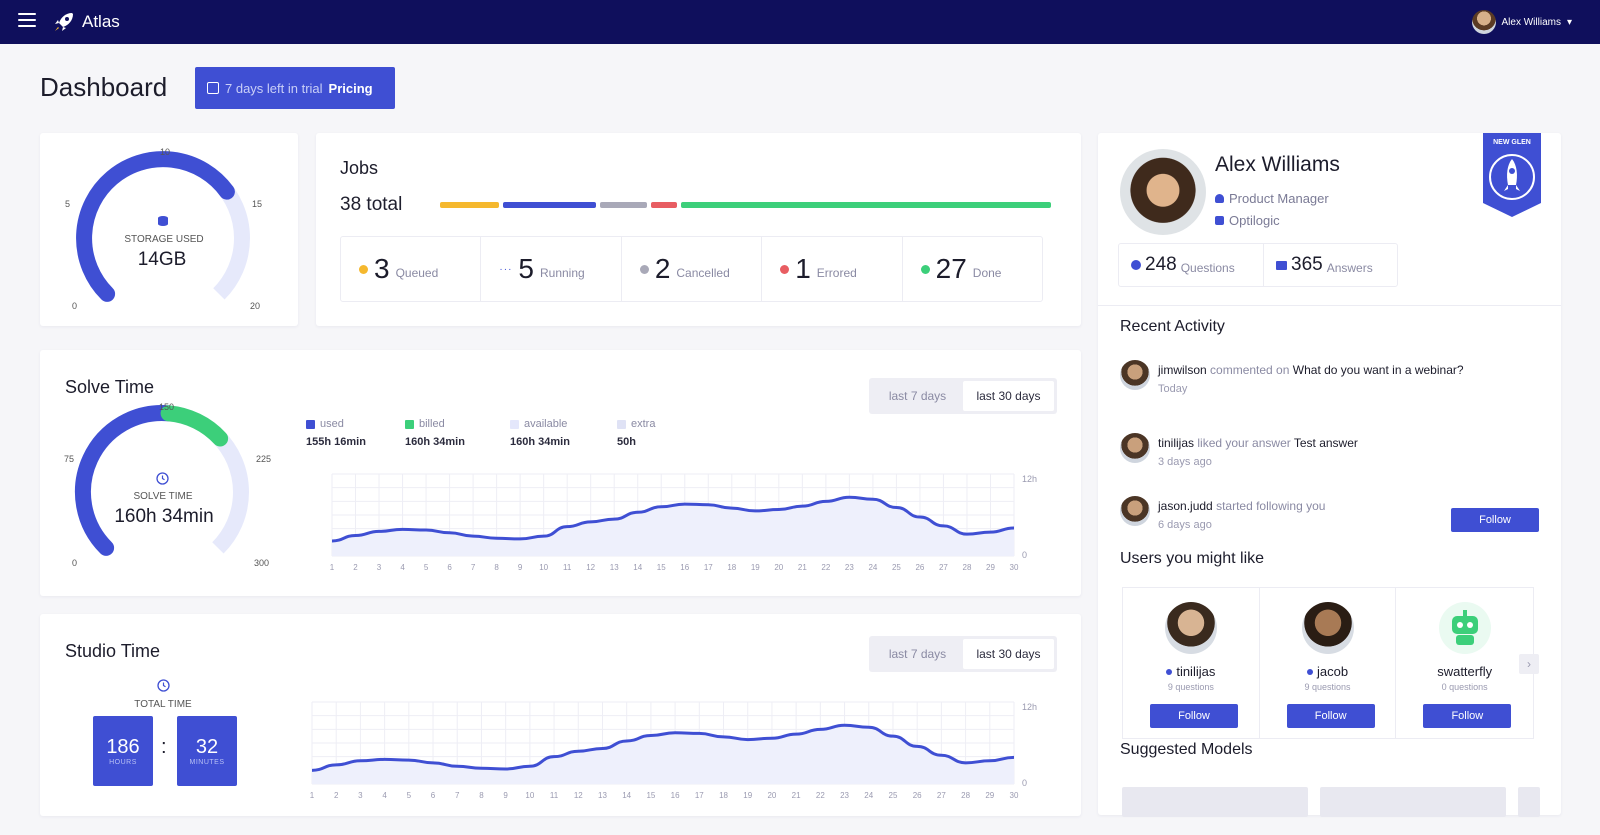 The width and height of the screenshot is (1600, 835). Describe the element at coordinates (1169, 671) in the screenshot. I see `online-dot-icon` at that location.